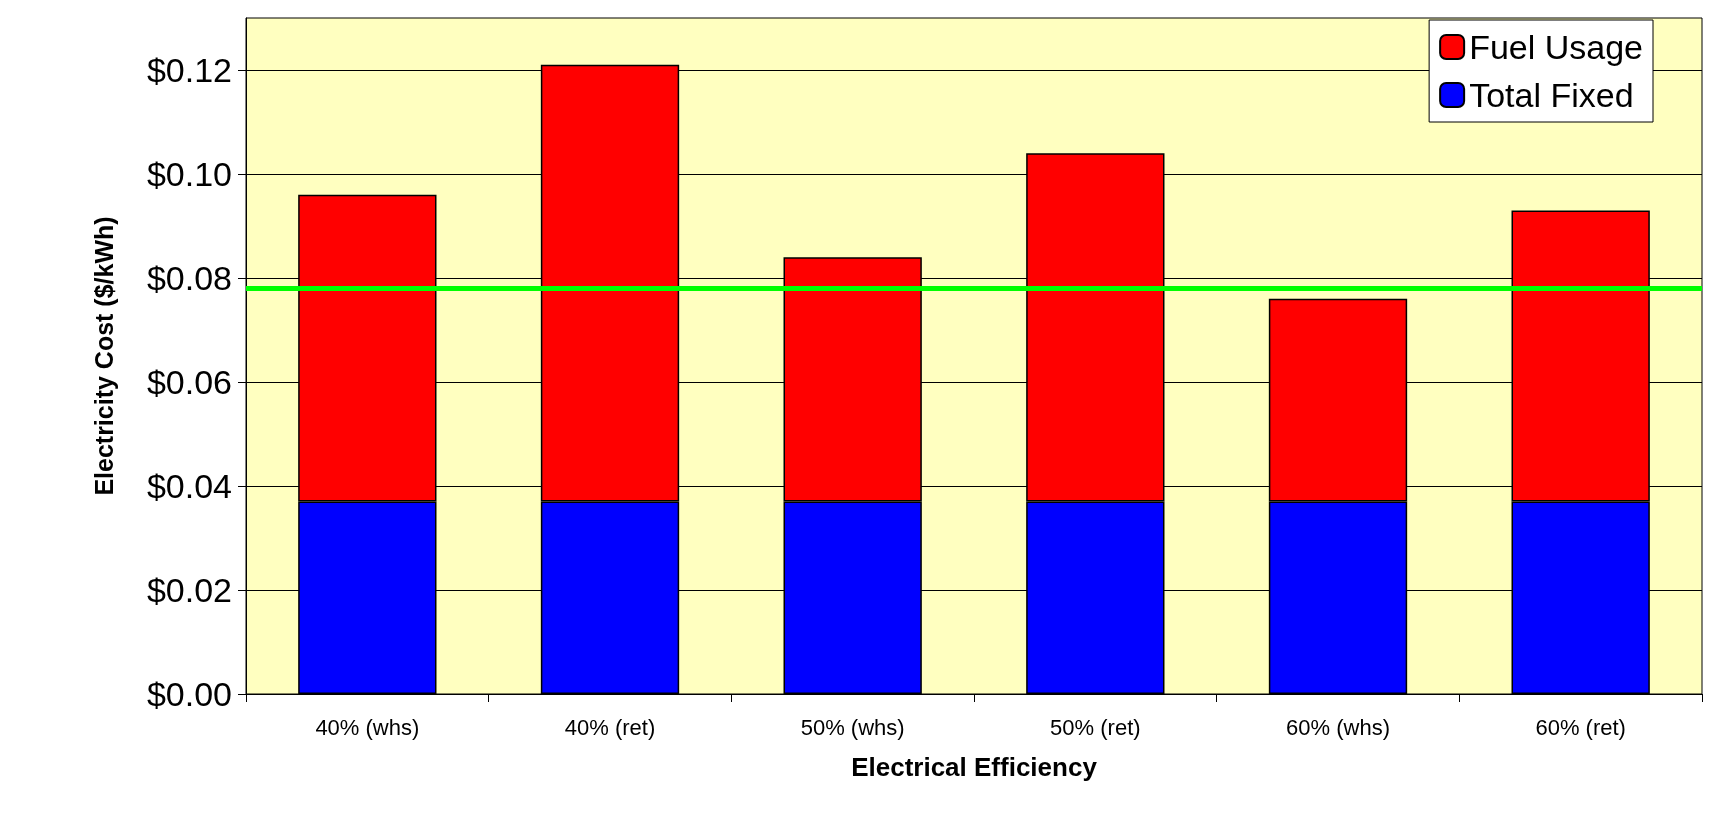  What do you see at coordinates (189, 486) in the screenshot?
I see `y-tick-label: $0.04` at bounding box center [189, 486].